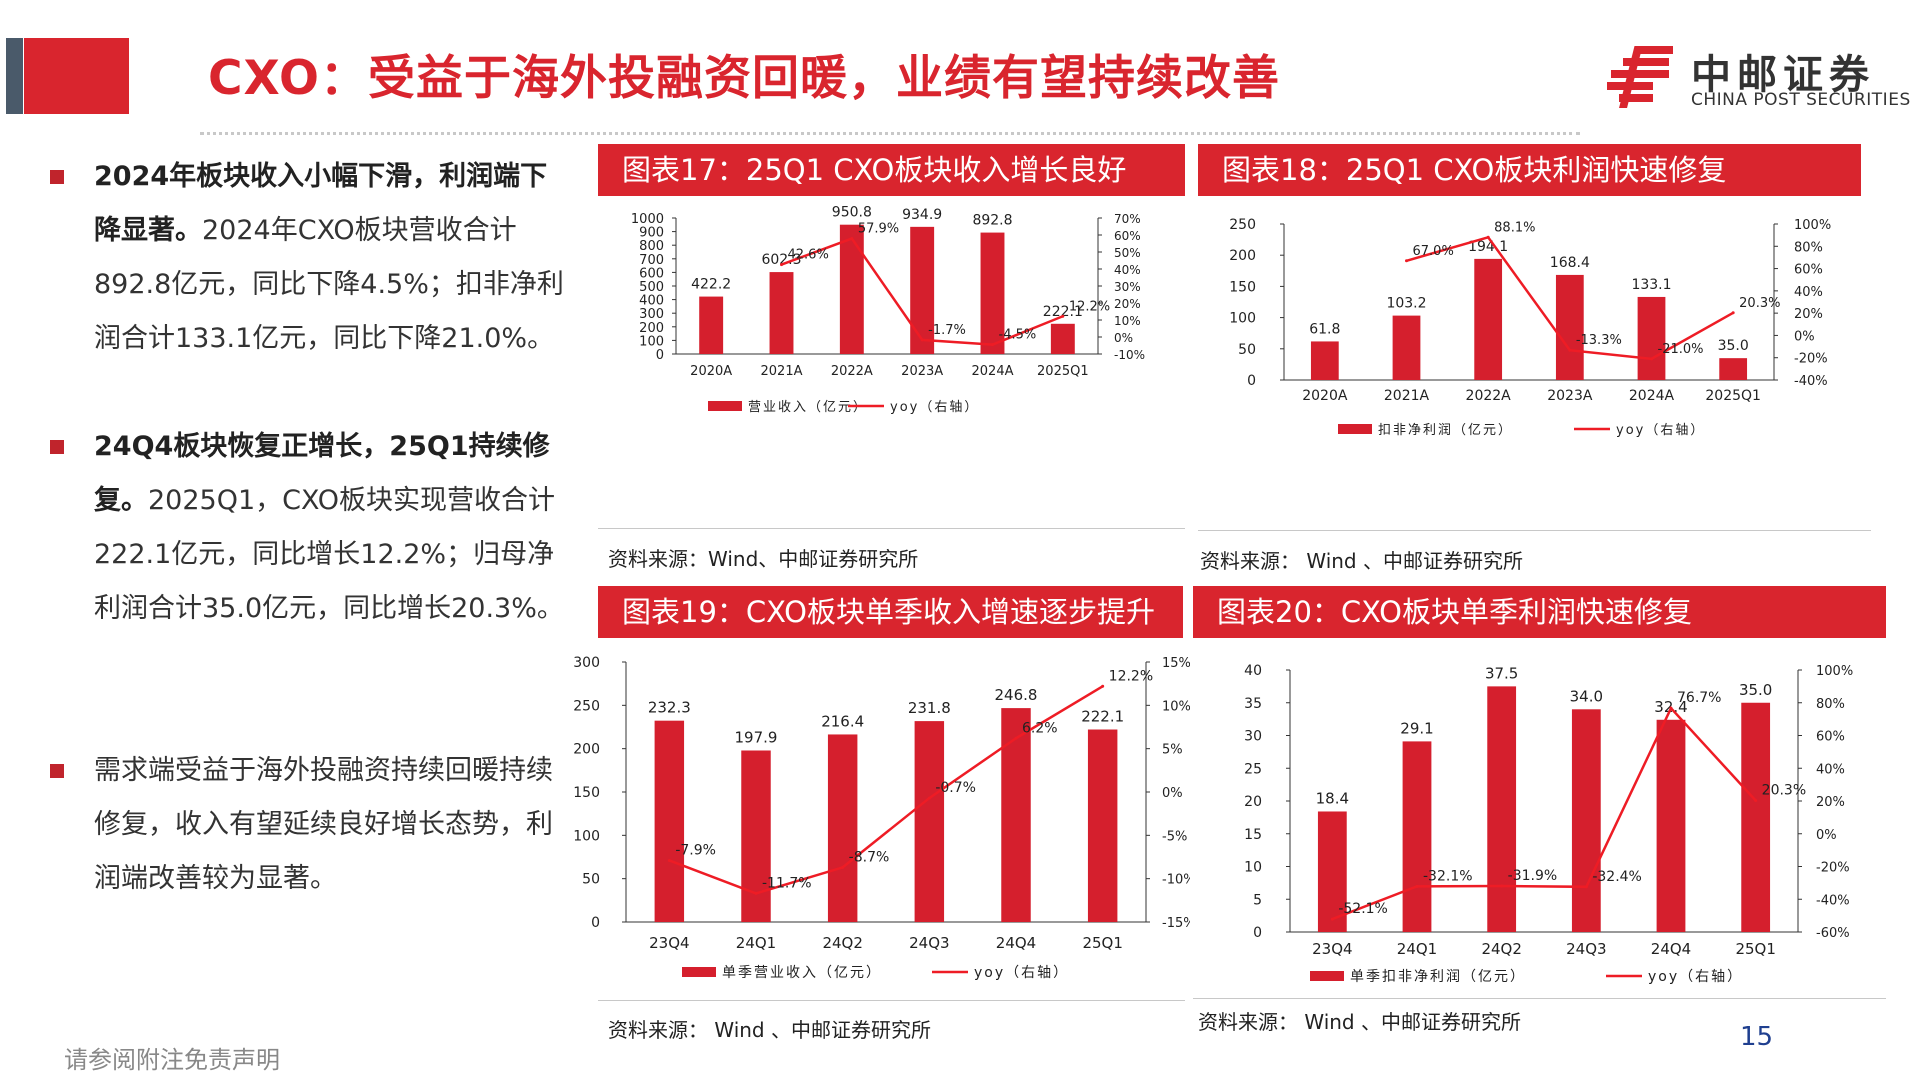 This screenshot has width=1920, height=1080. I want to click on chart-20-title: 图表20：CXO板块单季利润快速修复, so click(1539, 612).